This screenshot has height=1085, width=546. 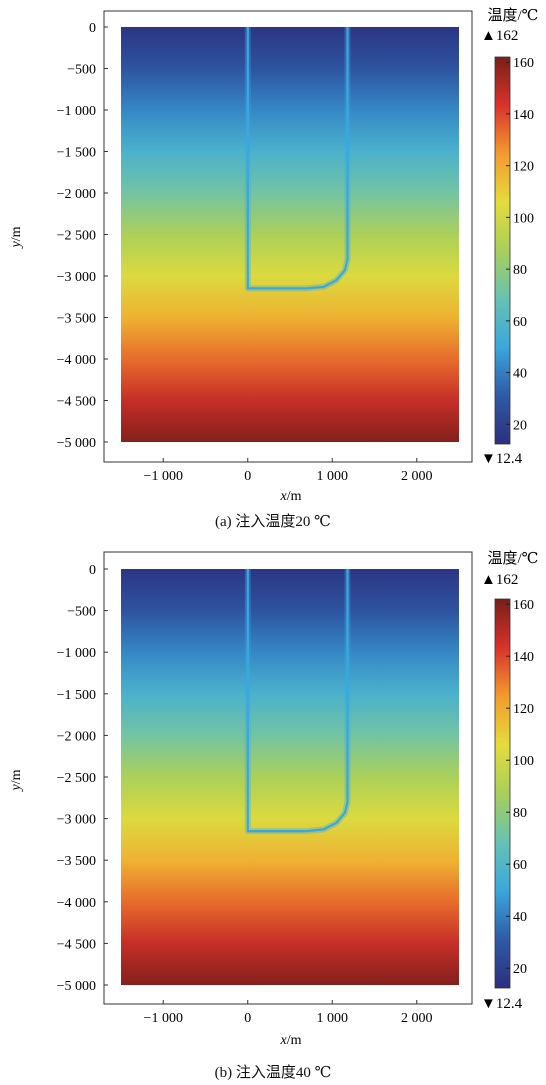 I want to click on panel-a-caption: (a) 注入温度20 ℃, so click(x=273, y=522).